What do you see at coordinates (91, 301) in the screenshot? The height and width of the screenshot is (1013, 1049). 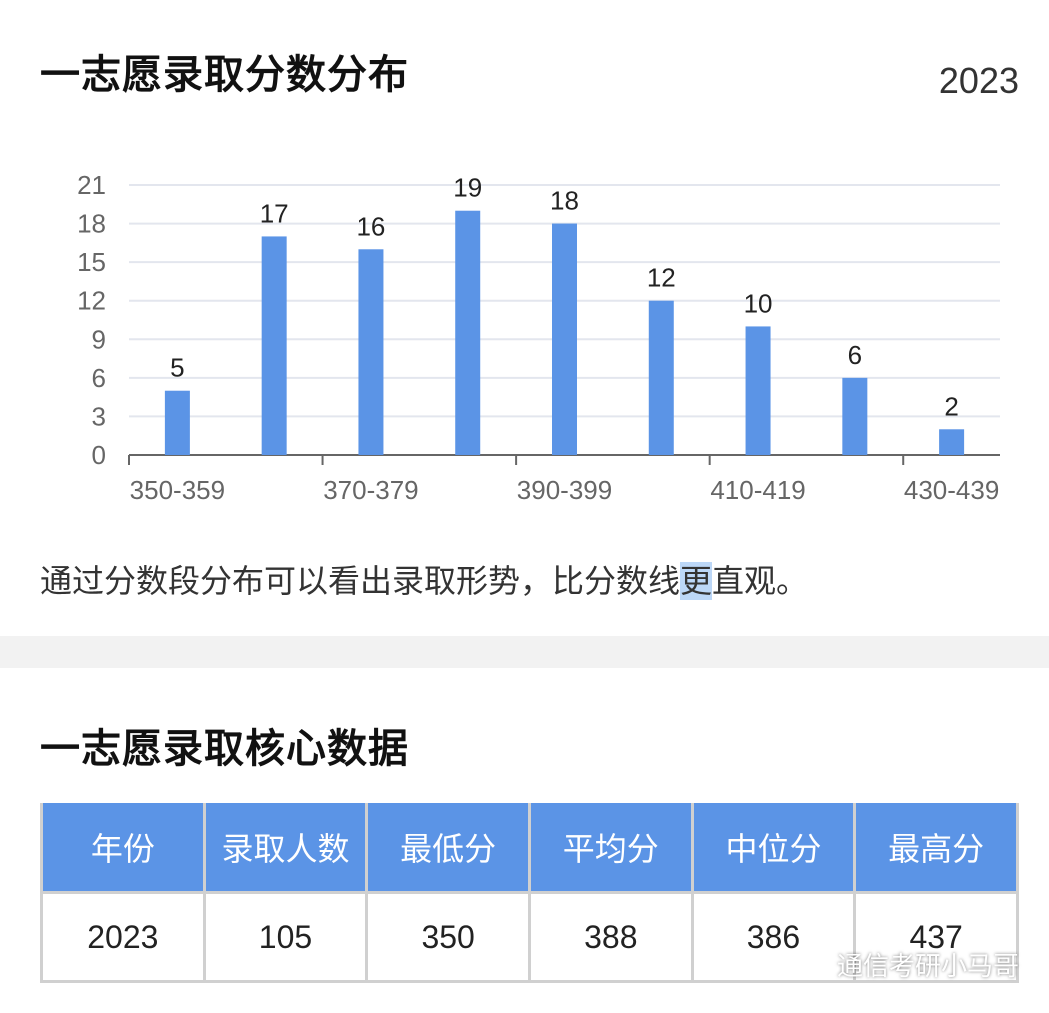 I see `y-tick-label: 12` at bounding box center [91, 301].